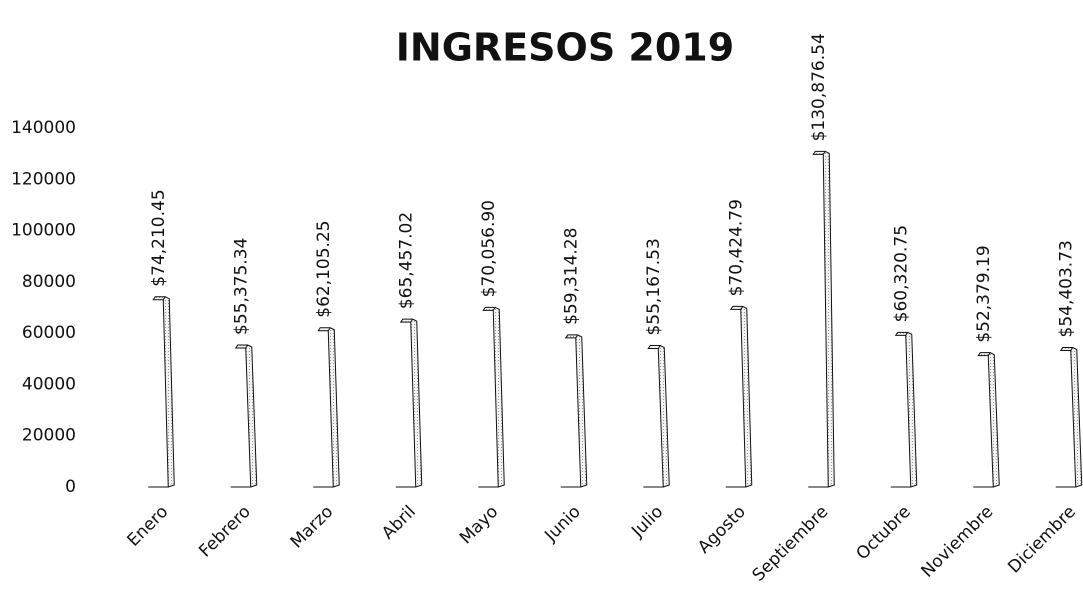 Image resolution: width=1083 pixels, height=592 pixels. What do you see at coordinates (159, 237) in the screenshot?
I see `value-label: $74,210.45` at bounding box center [159, 237].